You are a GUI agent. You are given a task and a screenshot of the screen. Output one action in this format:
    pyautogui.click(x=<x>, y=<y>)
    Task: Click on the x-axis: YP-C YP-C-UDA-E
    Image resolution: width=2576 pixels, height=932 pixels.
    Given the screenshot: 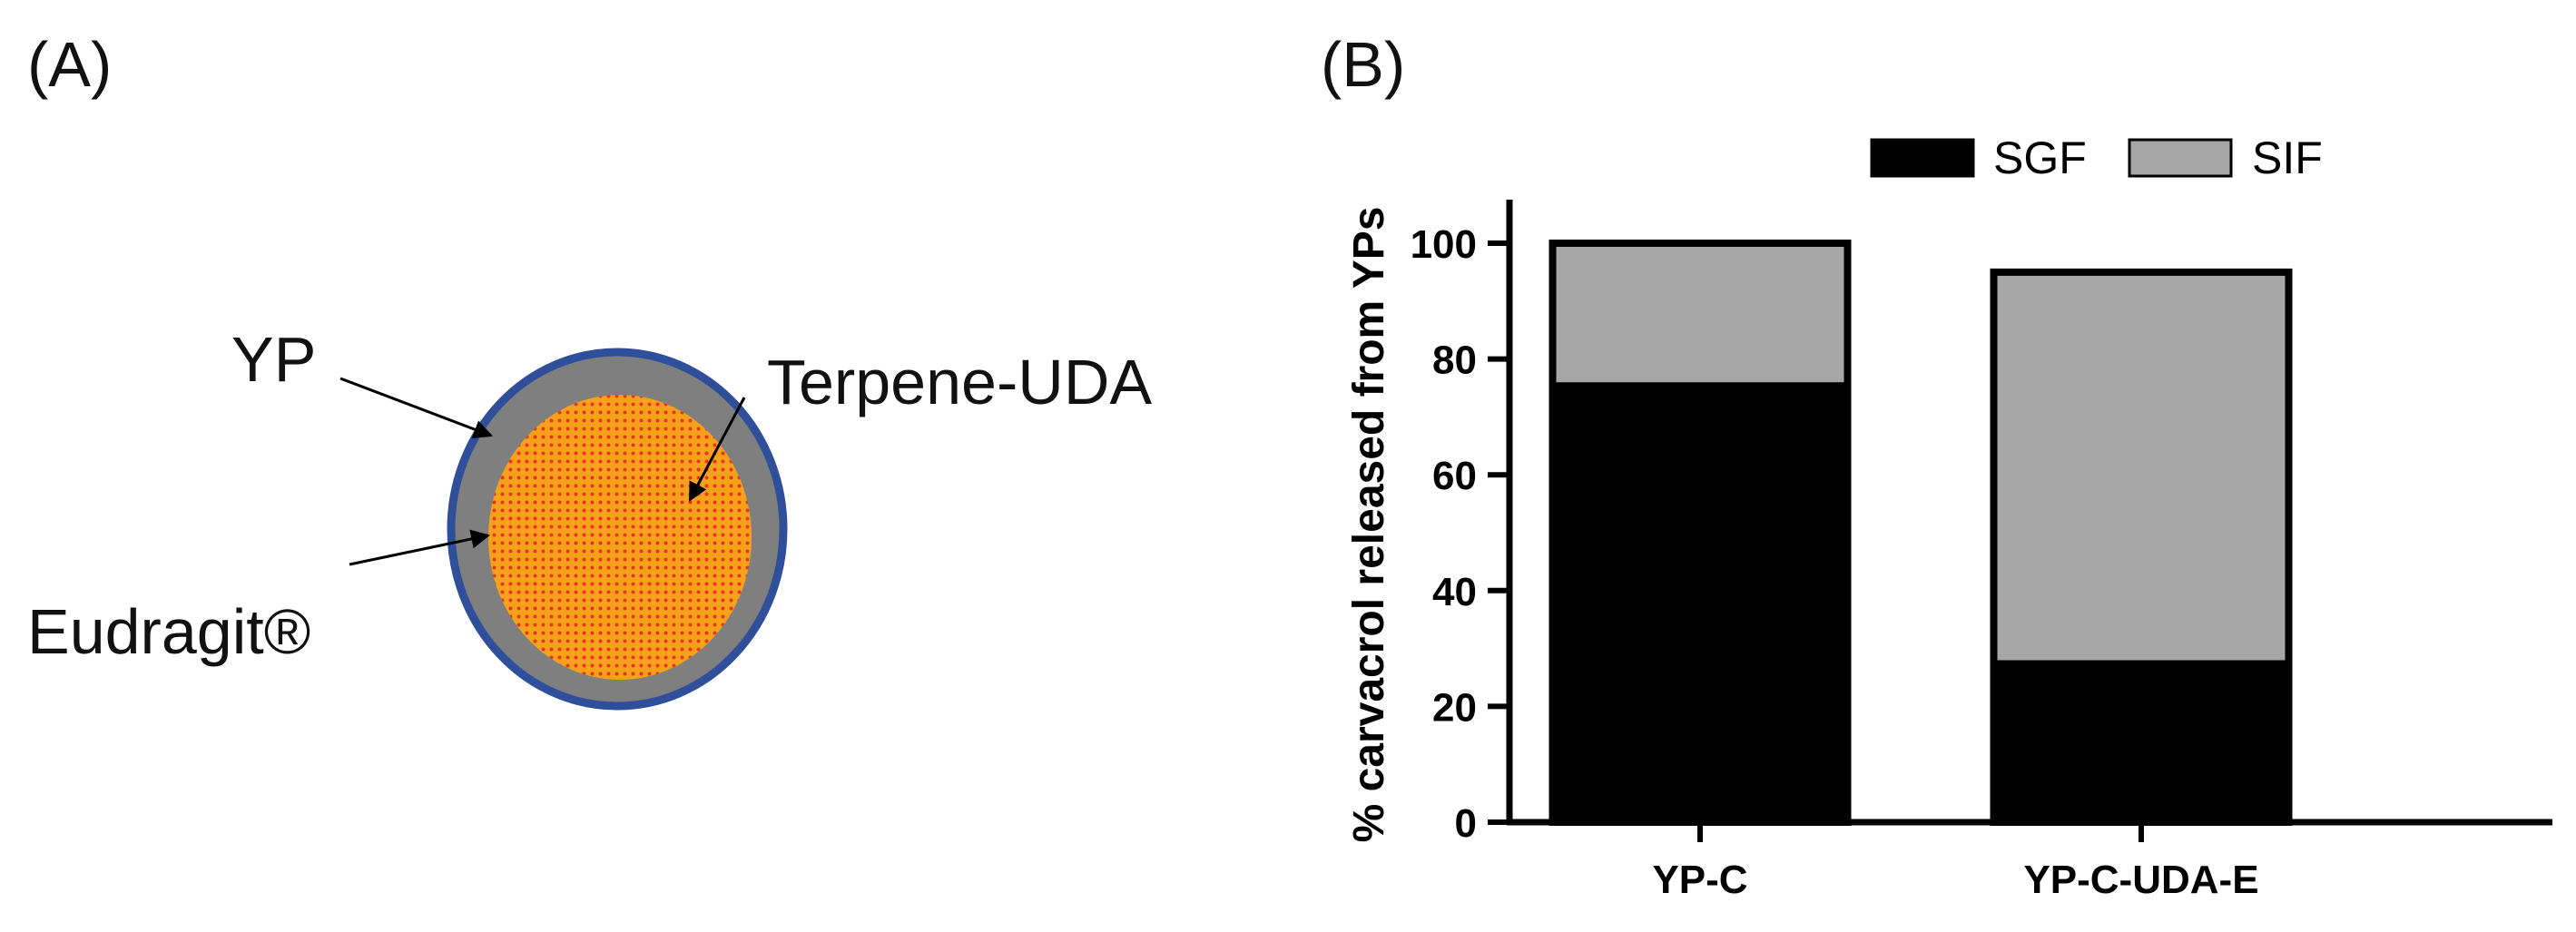 What is the action you would take?
    pyautogui.click(x=2029, y=860)
    